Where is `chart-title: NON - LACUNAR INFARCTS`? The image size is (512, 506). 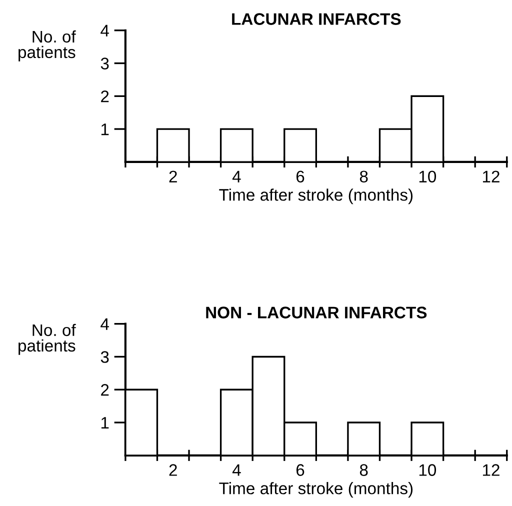 chart-title: NON - LACUNAR INFARCTS is located at coordinates (316, 312).